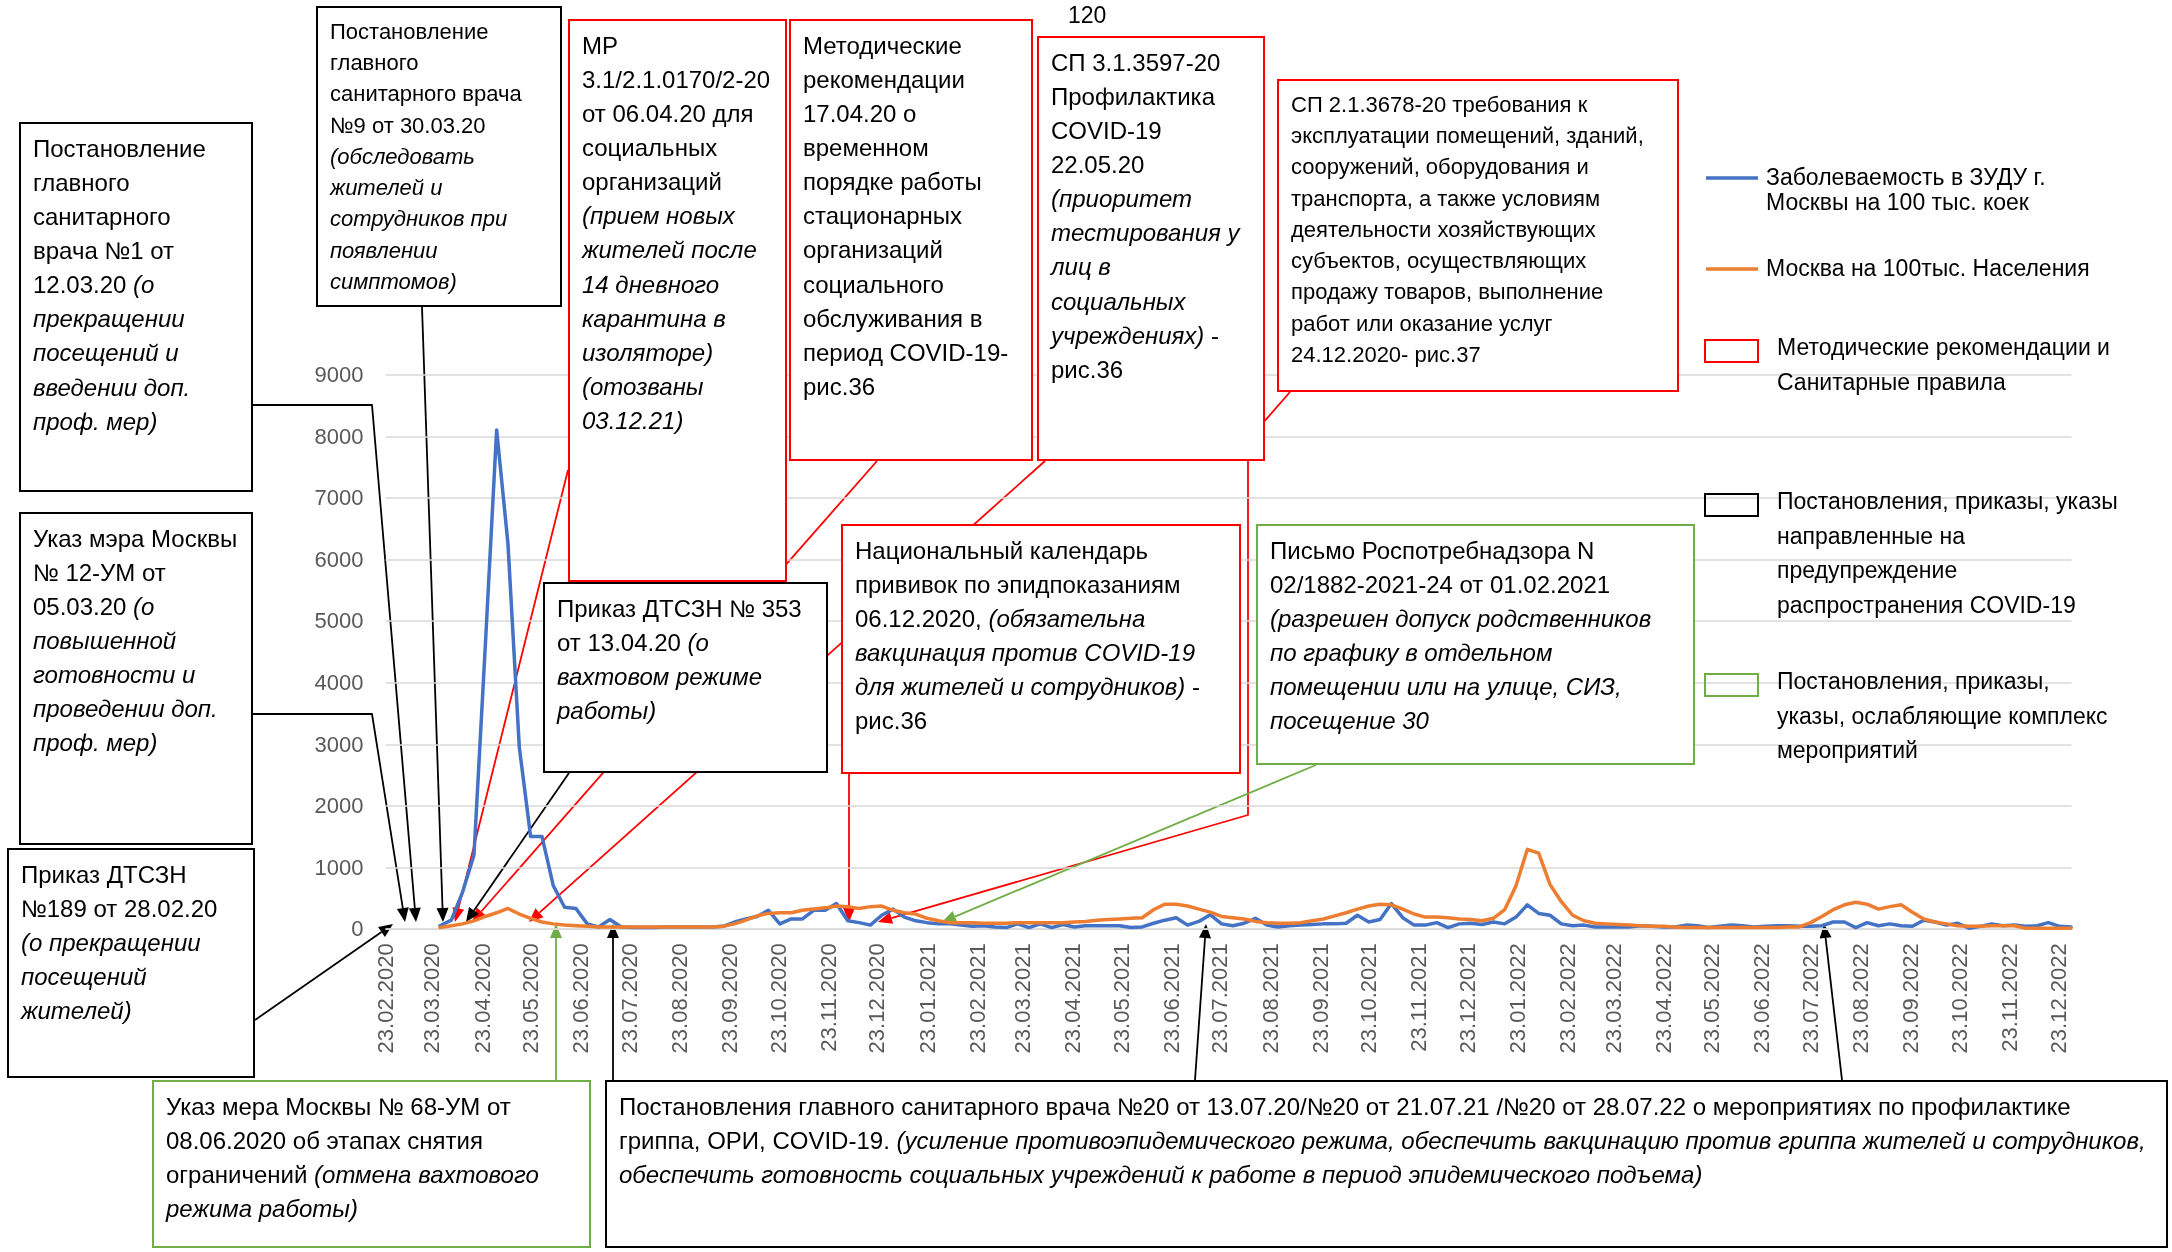 The height and width of the screenshot is (1252, 2172). What do you see at coordinates (1762, 998) in the screenshot?
I see `x-tick-label: 23.06.2022` at bounding box center [1762, 998].